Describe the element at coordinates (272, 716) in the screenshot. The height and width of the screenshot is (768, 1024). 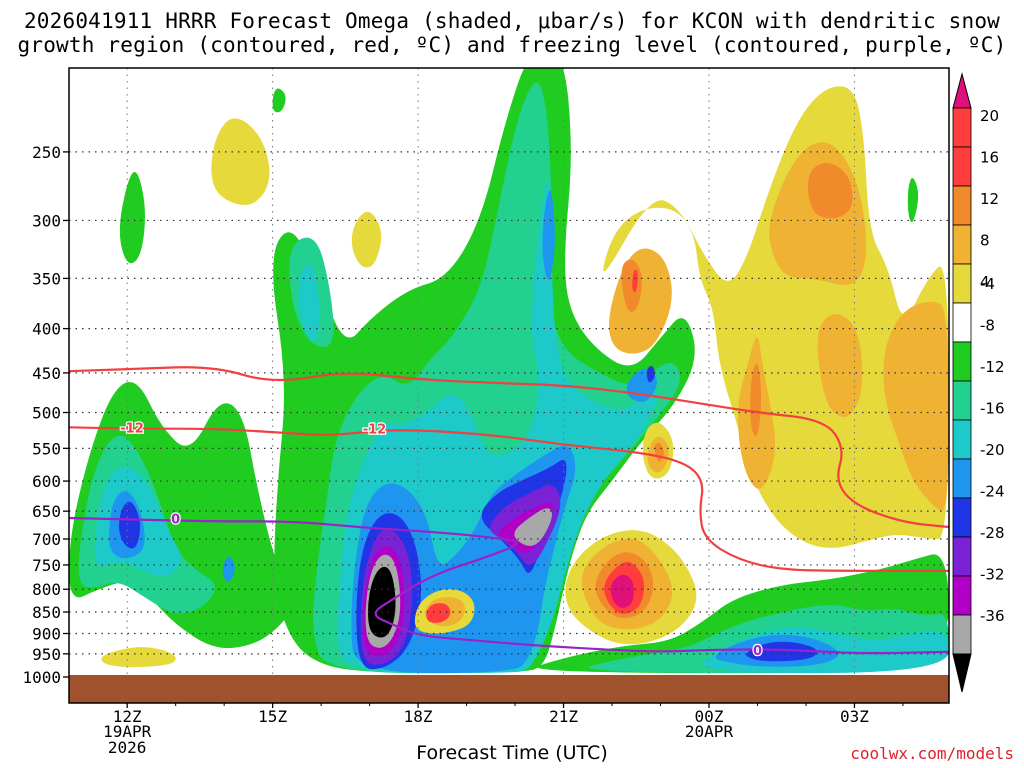
I see `x-tick-label-15Z: 15Z` at that location.